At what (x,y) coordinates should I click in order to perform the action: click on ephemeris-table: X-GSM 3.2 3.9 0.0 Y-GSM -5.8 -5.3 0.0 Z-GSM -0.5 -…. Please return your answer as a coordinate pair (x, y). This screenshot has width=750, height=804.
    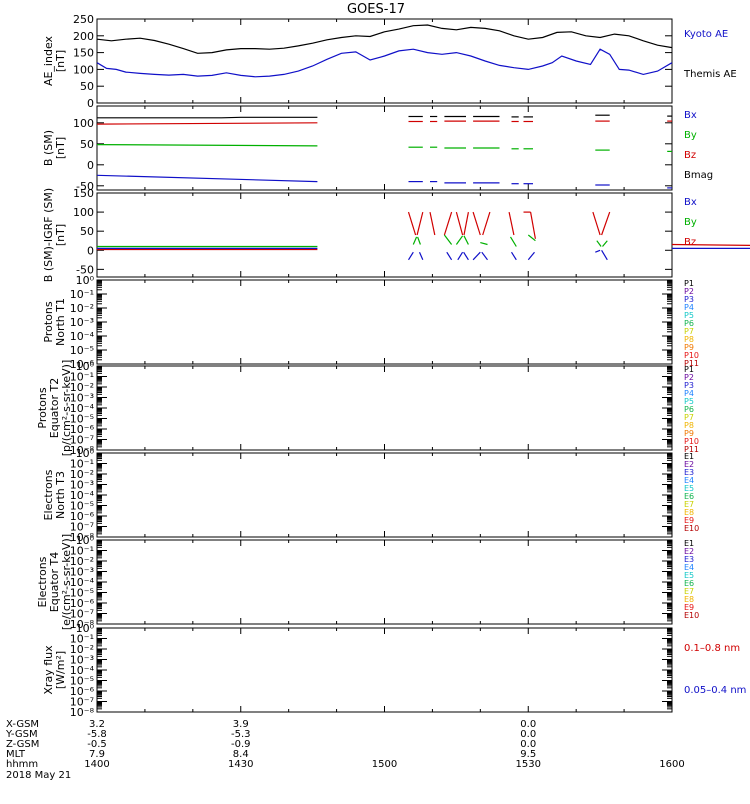
    Looking at the image, I should click on (345, 750).